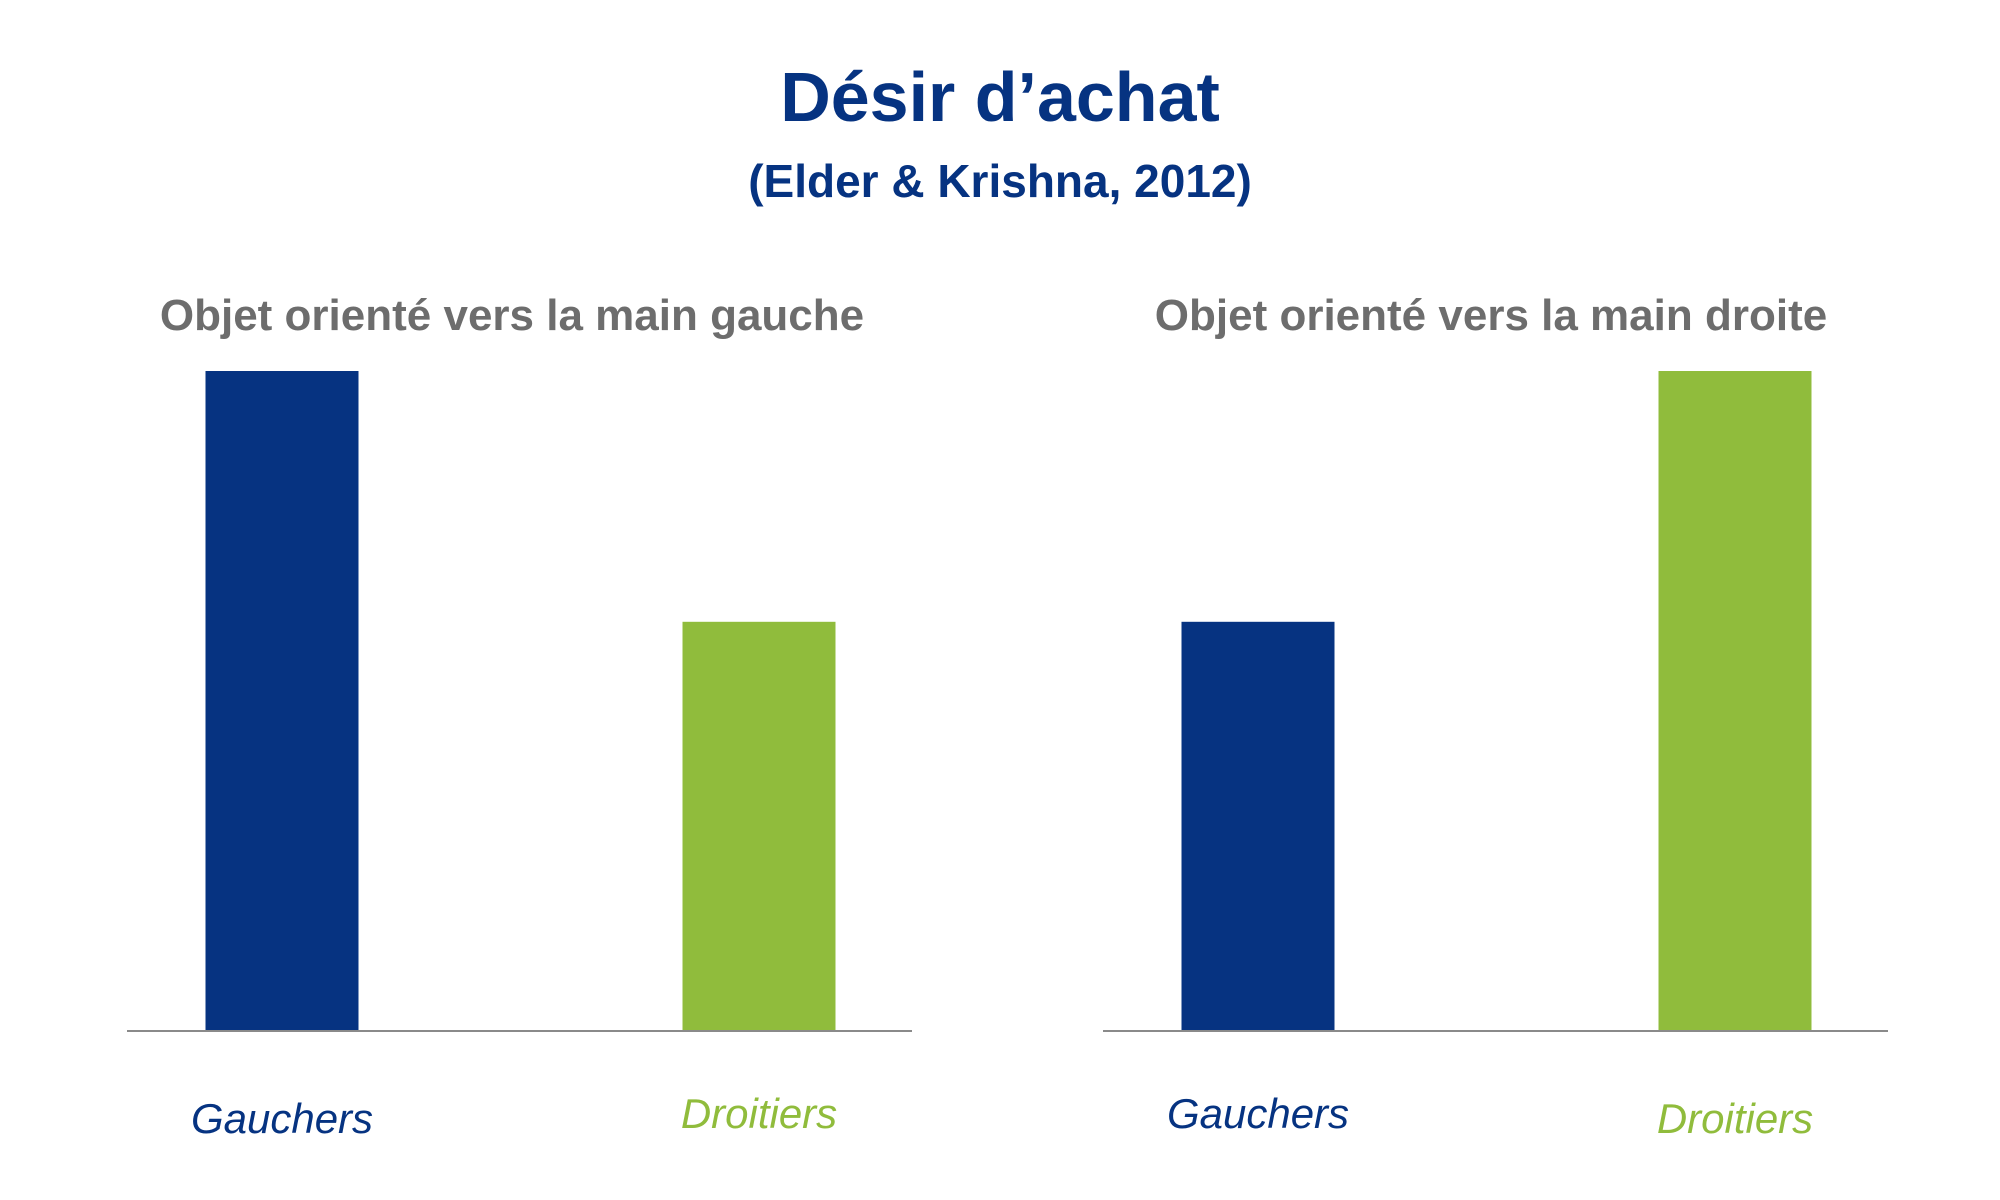 Image resolution: width=2000 pixels, height=1200 pixels. Describe the element at coordinates (1000, 181) in the screenshot. I see `chart-subtitle: (Elder & Krishna, 2012)` at that location.